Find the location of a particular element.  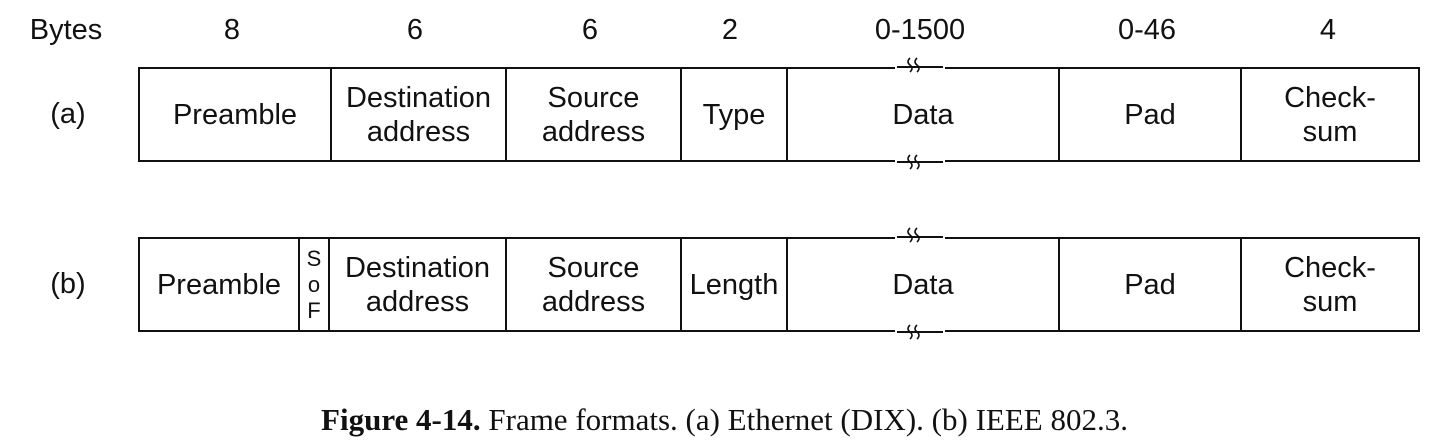

size-source: 6 is located at coordinates (590, 30).